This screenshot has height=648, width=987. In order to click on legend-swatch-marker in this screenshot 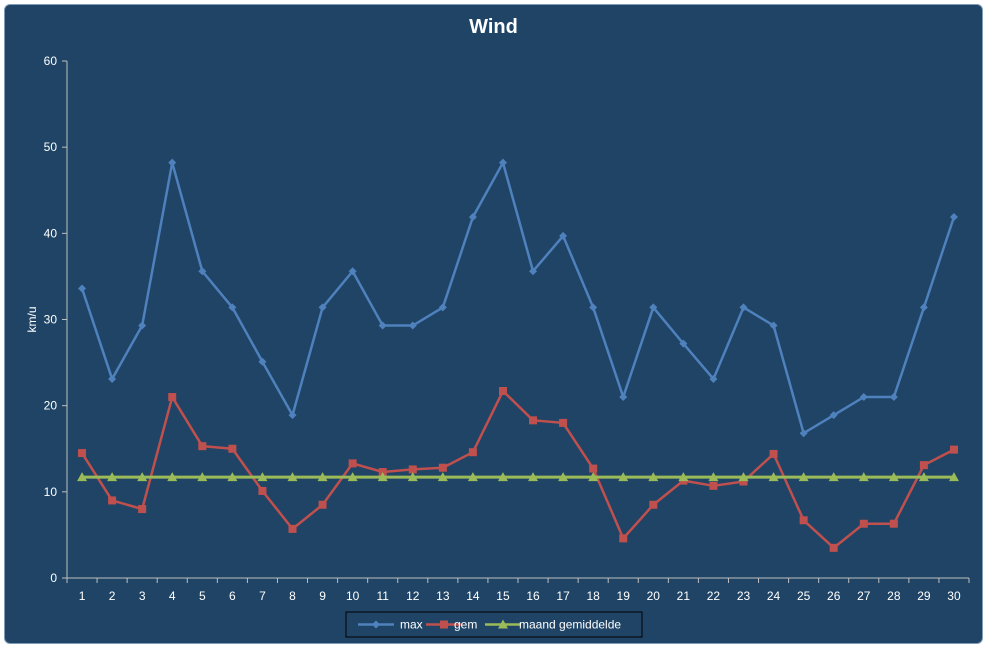, I will do `click(376, 624)`.